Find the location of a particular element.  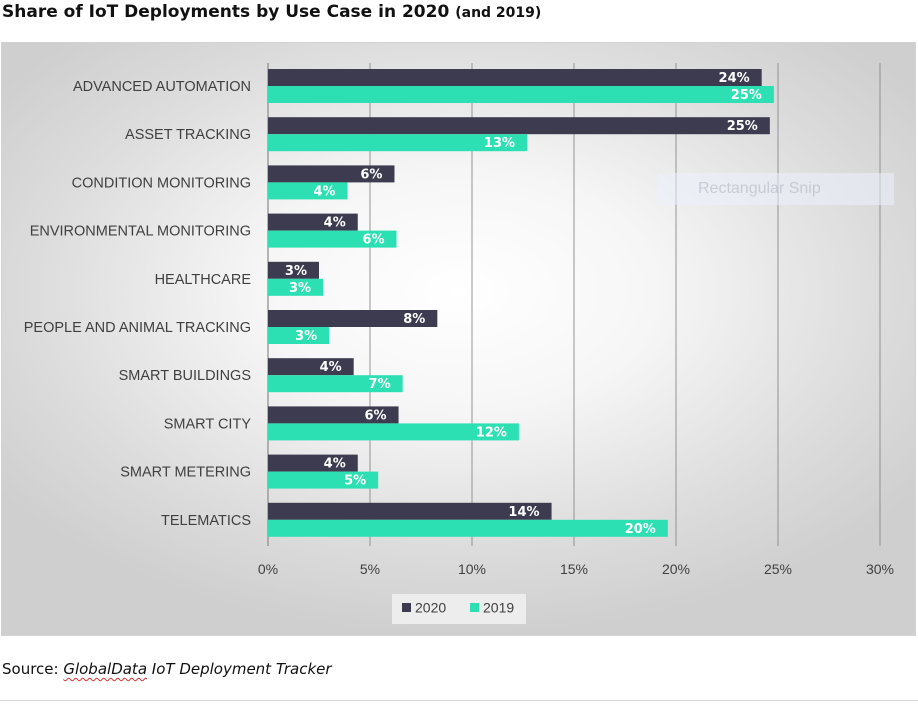

legend-label-2020: 2020 is located at coordinates (430, 608).